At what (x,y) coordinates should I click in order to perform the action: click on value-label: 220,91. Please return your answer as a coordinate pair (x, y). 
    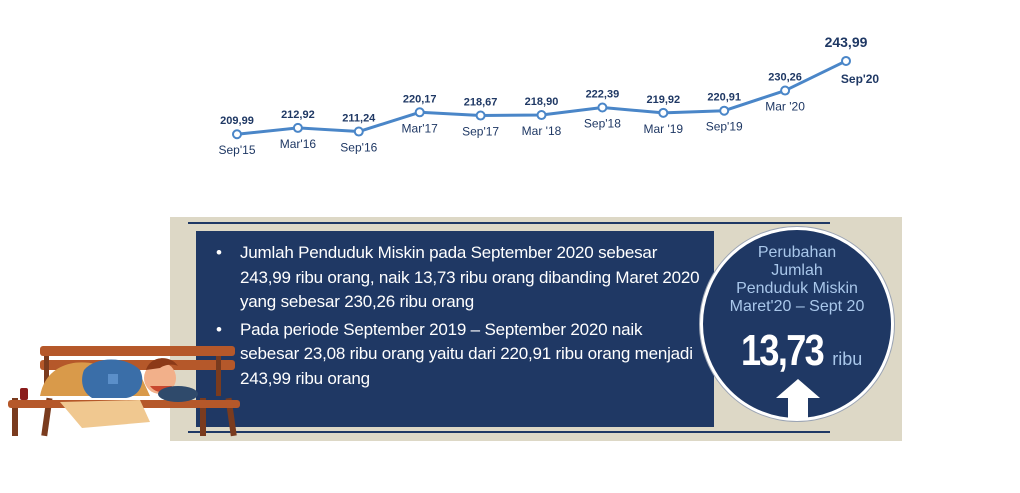
    Looking at the image, I should click on (724, 98).